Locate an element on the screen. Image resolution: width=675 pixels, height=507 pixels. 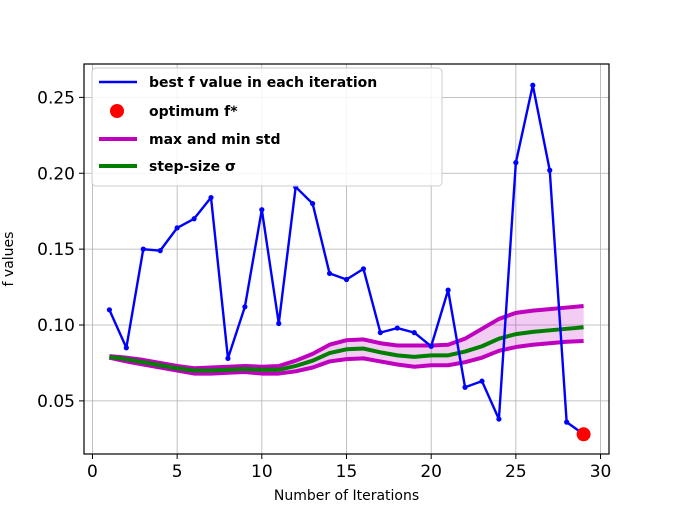
y-tick-label: 0.05 is located at coordinates (56, 402).